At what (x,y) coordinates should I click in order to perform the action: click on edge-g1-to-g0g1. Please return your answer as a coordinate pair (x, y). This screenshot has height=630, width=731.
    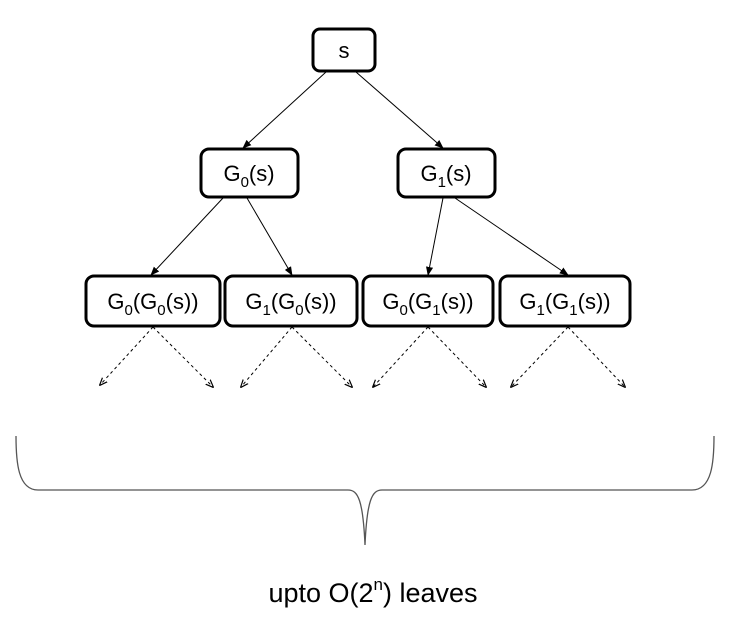
    Looking at the image, I should click on (435, 236).